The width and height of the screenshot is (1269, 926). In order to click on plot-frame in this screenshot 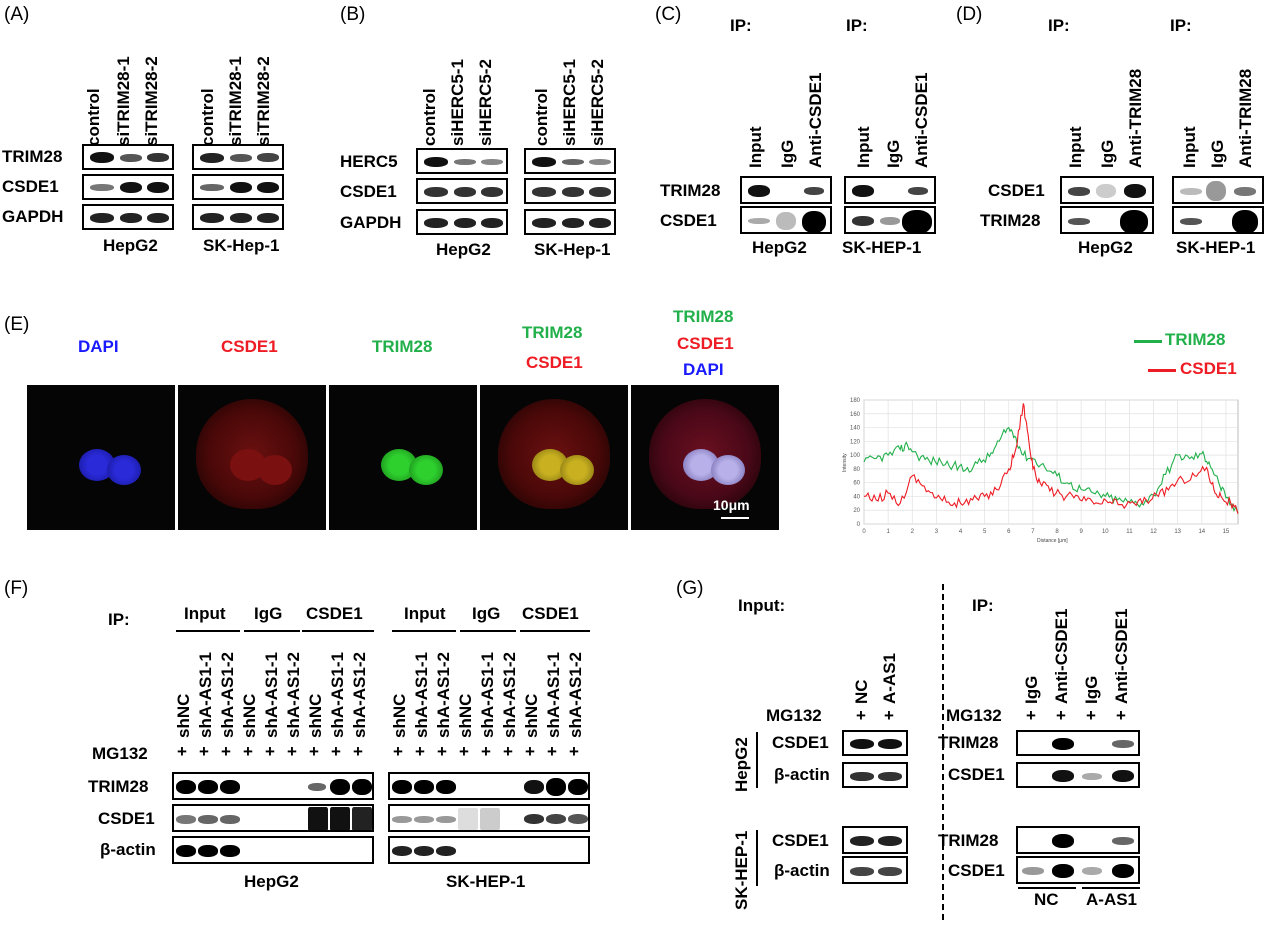, I will do `click(1051, 462)`.